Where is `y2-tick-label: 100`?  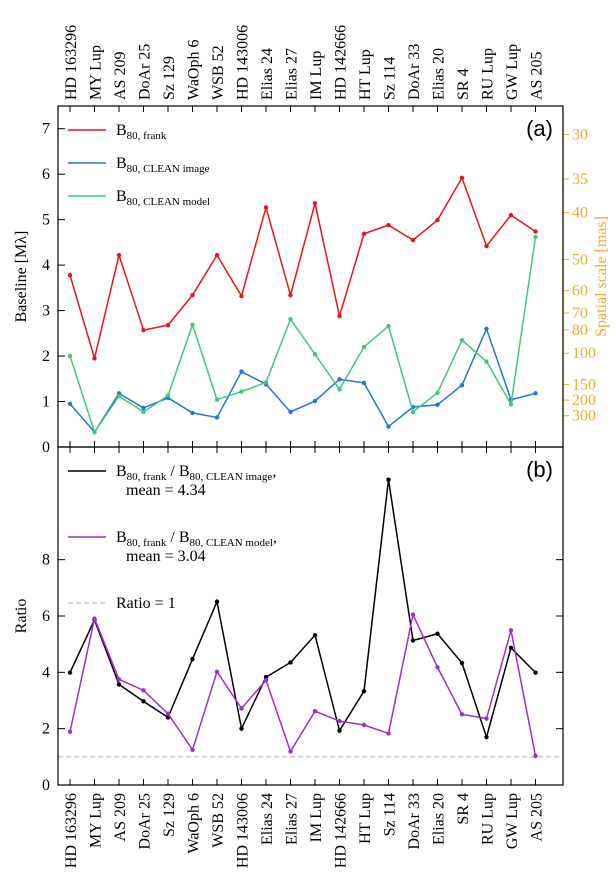
y2-tick-label: 100 is located at coordinates (584, 353).